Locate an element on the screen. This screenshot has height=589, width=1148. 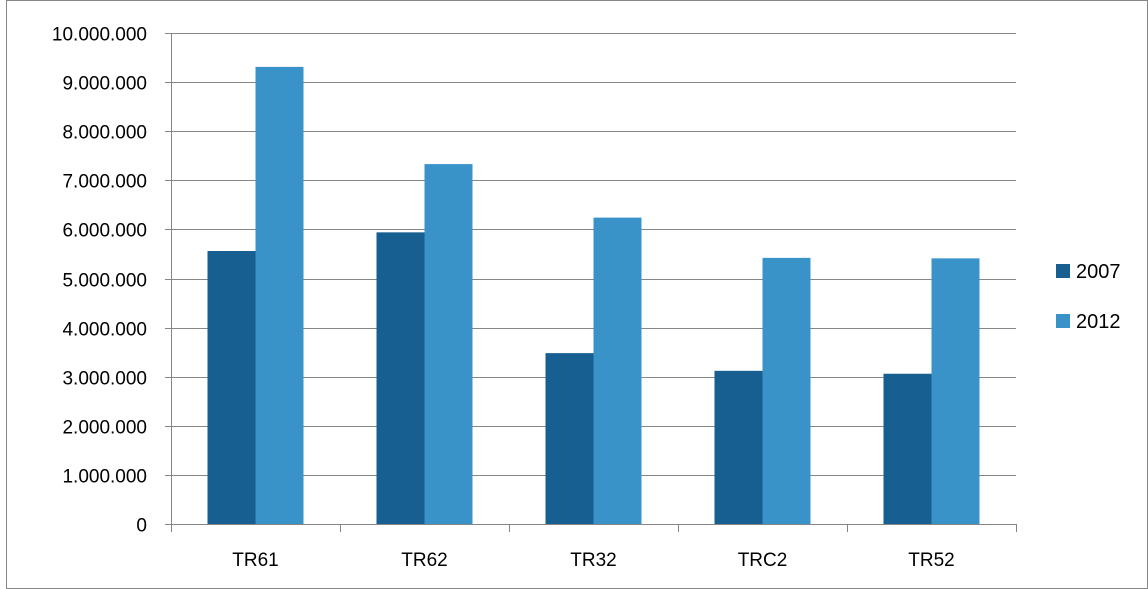
bar-2012-TR32 is located at coordinates (617, 370).